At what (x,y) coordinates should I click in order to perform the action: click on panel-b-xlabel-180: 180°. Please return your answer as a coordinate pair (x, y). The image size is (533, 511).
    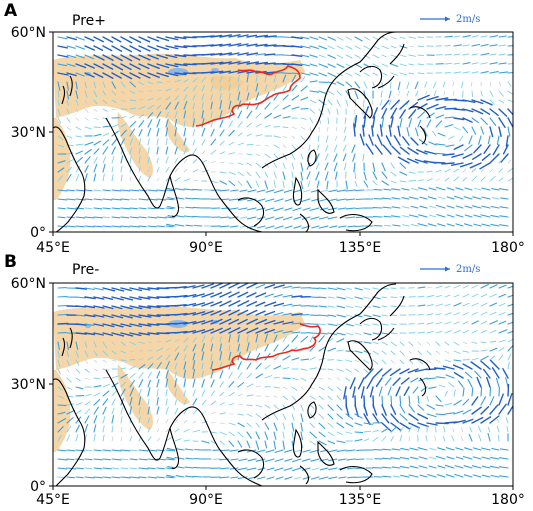
    Looking at the image, I should click on (508, 499).